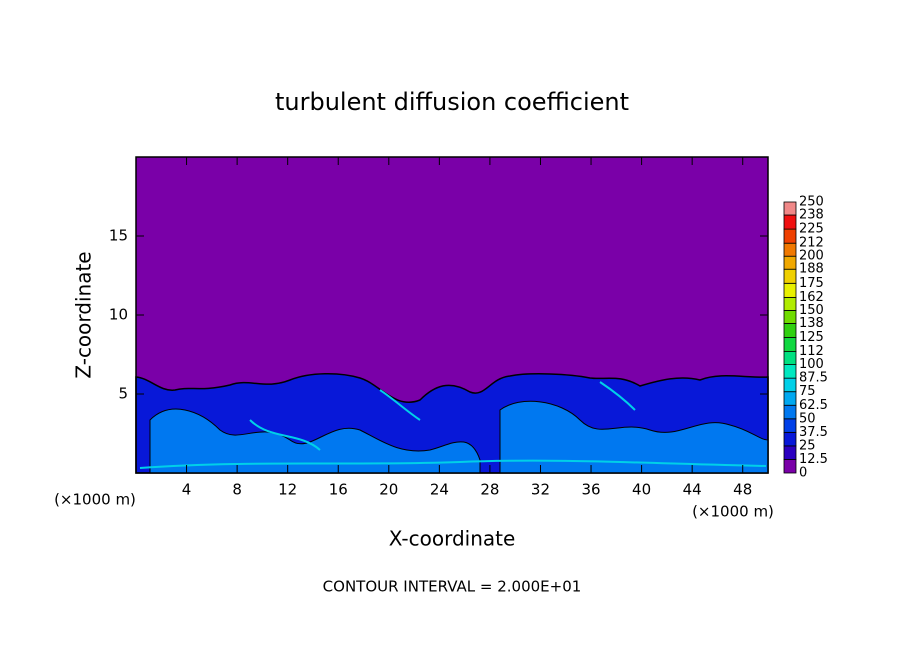  Describe the element at coordinates (811, 351) in the screenshot. I see `colorbar-label: 112` at that location.